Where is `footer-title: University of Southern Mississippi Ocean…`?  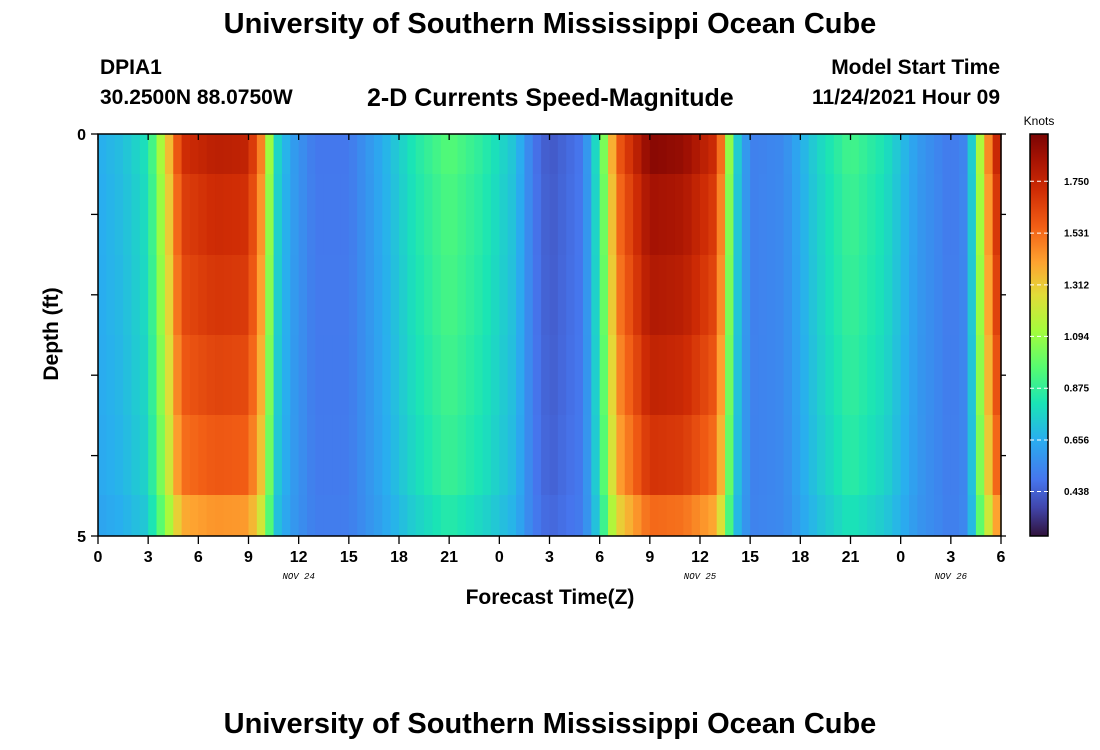 footer-title: University of Southern Mississippi Ocean… is located at coordinates (550, 724).